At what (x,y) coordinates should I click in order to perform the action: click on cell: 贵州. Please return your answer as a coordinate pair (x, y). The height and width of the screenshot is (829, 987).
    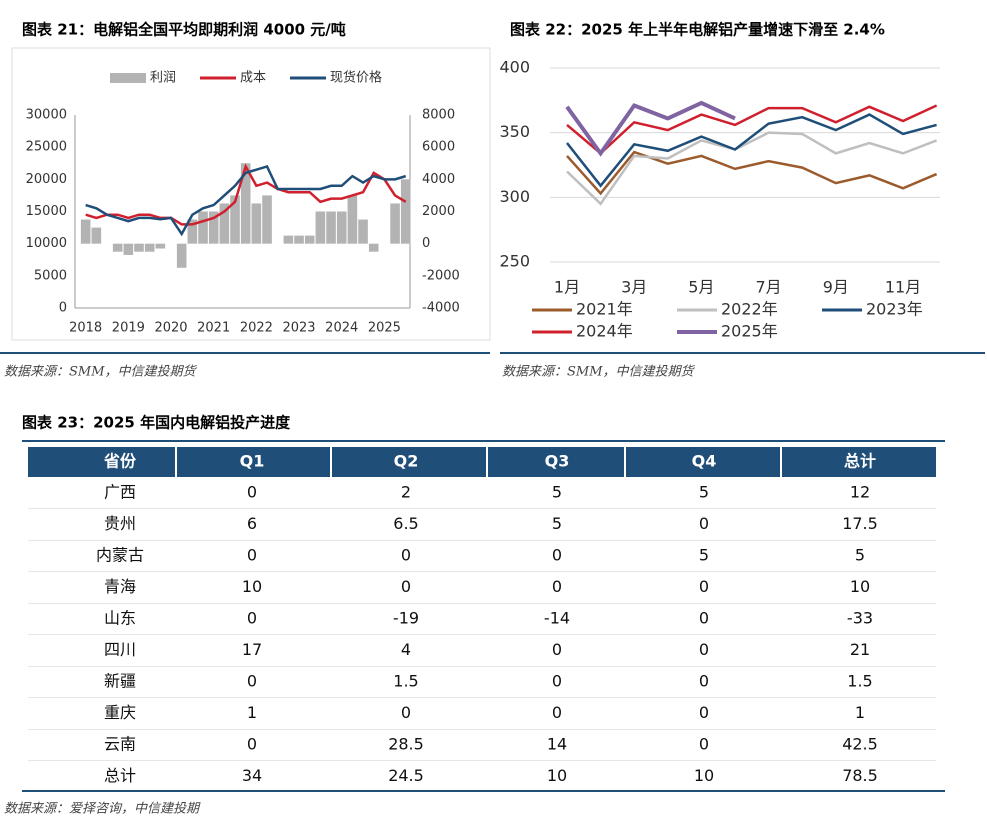
    Looking at the image, I should click on (120, 523).